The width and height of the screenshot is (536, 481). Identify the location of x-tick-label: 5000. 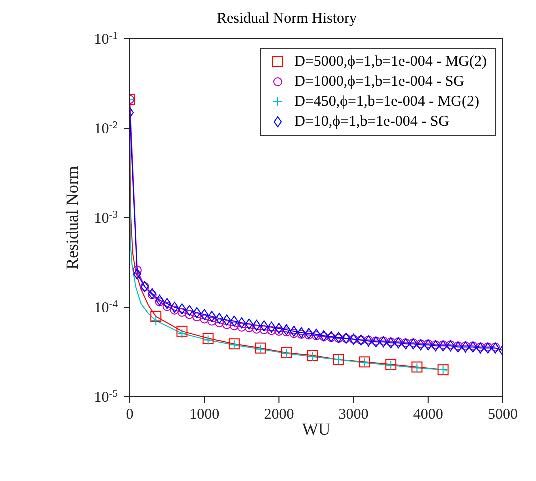
(503, 415).